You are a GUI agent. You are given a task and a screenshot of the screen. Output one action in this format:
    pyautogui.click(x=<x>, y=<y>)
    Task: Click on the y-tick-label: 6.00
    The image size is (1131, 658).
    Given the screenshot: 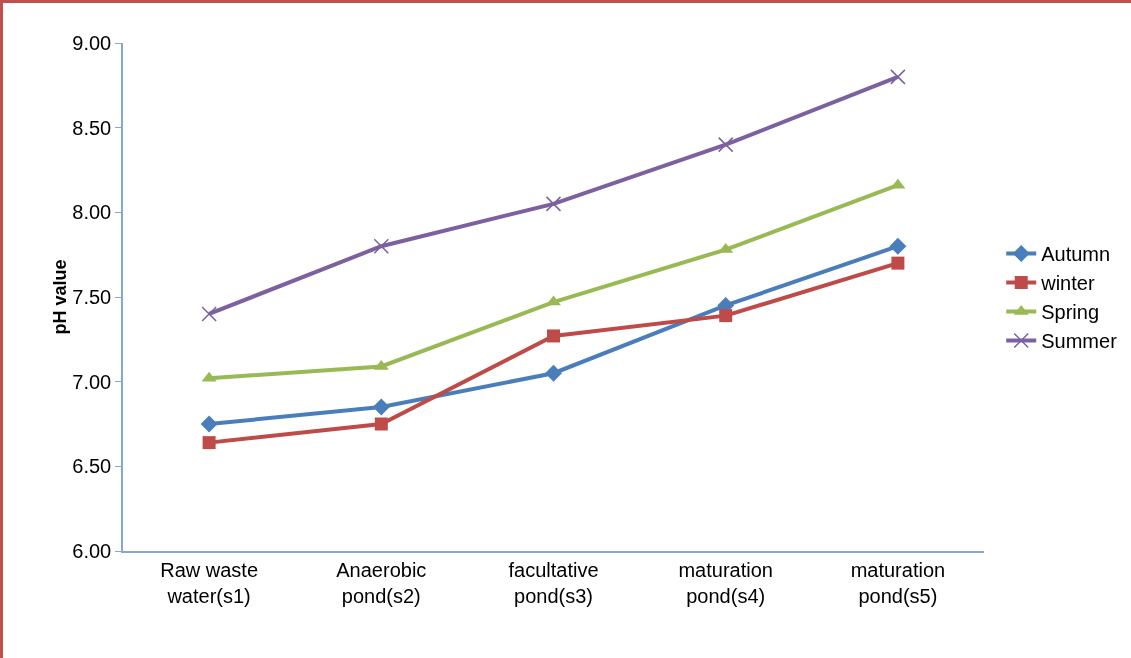 What is the action you would take?
    pyautogui.click(x=92, y=551)
    